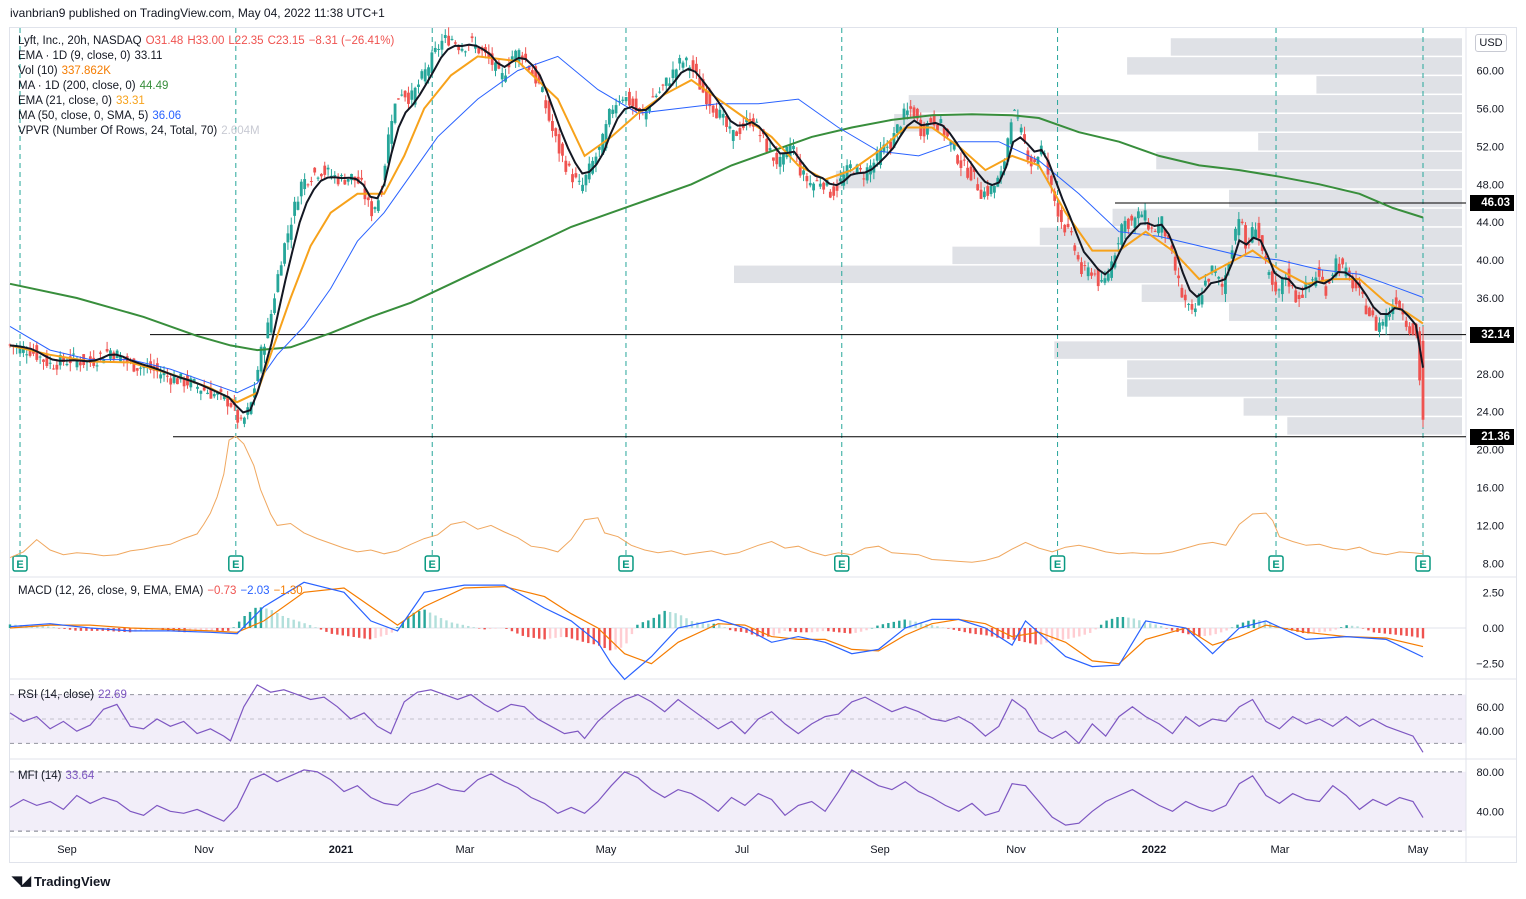  I want to click on currency-button: USD, so click(1491, 43).